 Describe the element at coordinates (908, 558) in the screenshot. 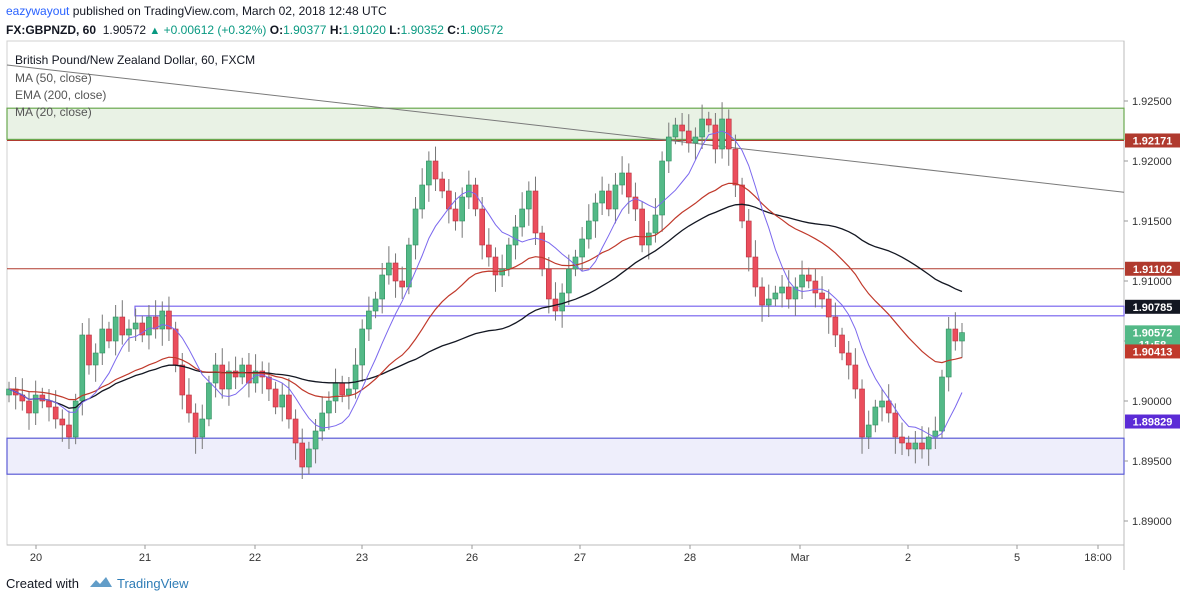

I see `x-tick-label: 2` at that location.